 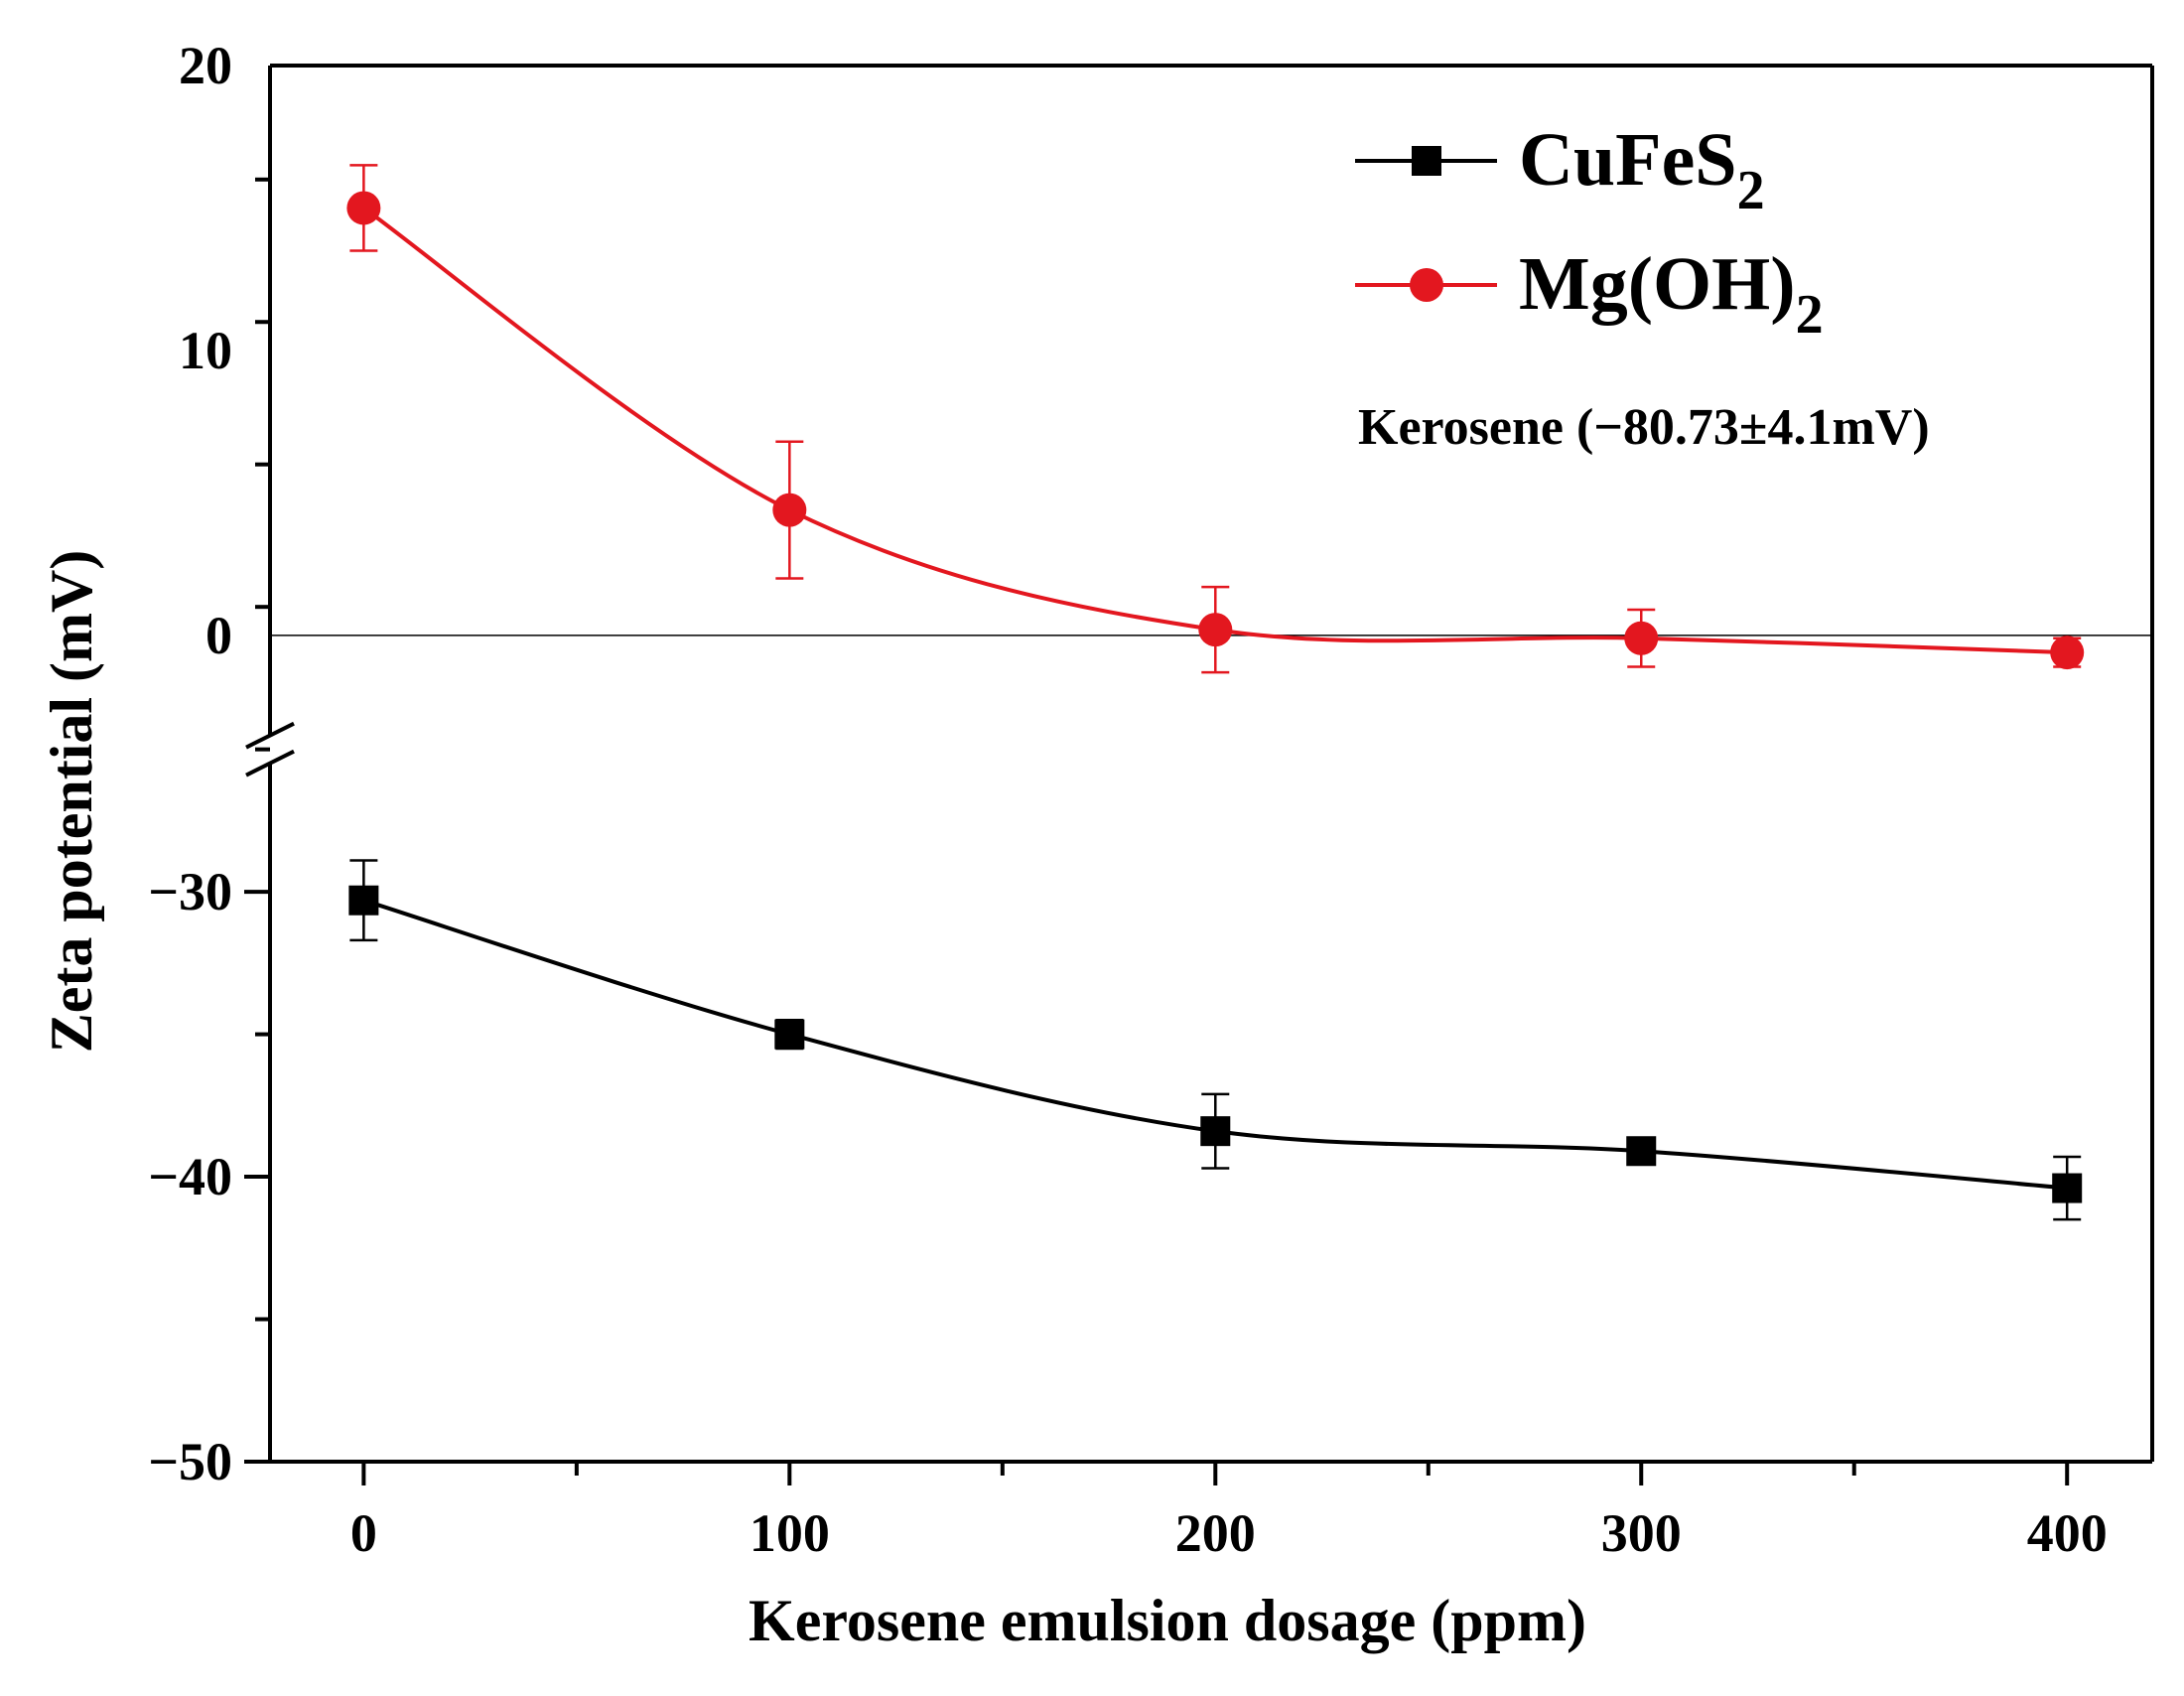 What do you see at coordinates (190, 1176) in the screenshot?
I see `y-tick-label: −40` at bounding box center [190, 1176].